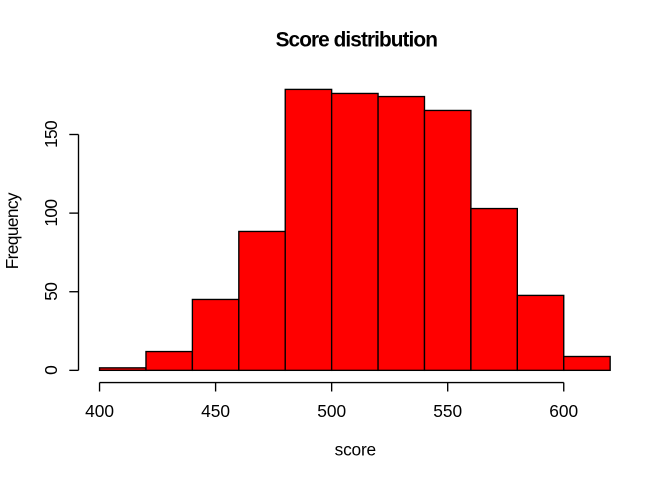 The height and width of the screenshot is (480, 672). Describe the element at coordinates (215, 411) in the screenshot. I see `svg-text: 450` at that location.